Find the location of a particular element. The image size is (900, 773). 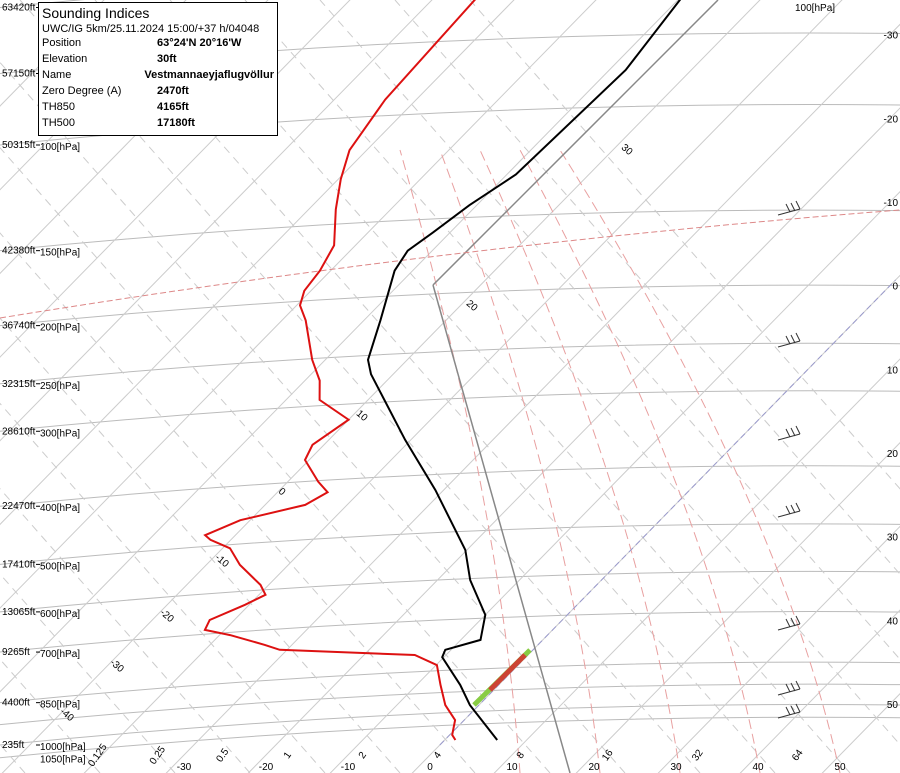

pressure-label: 1050[hPa] is located at coordinates (63, 760).